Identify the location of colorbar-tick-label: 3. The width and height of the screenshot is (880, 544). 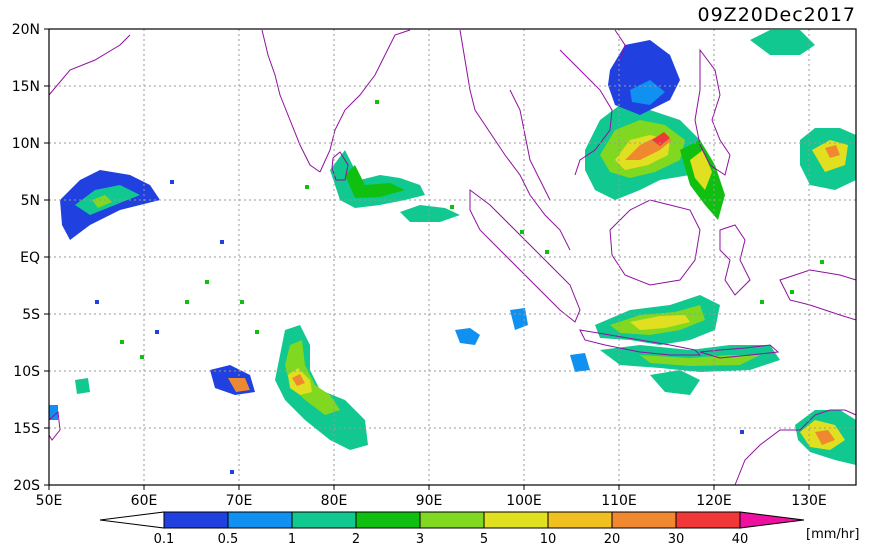
(420, 538).